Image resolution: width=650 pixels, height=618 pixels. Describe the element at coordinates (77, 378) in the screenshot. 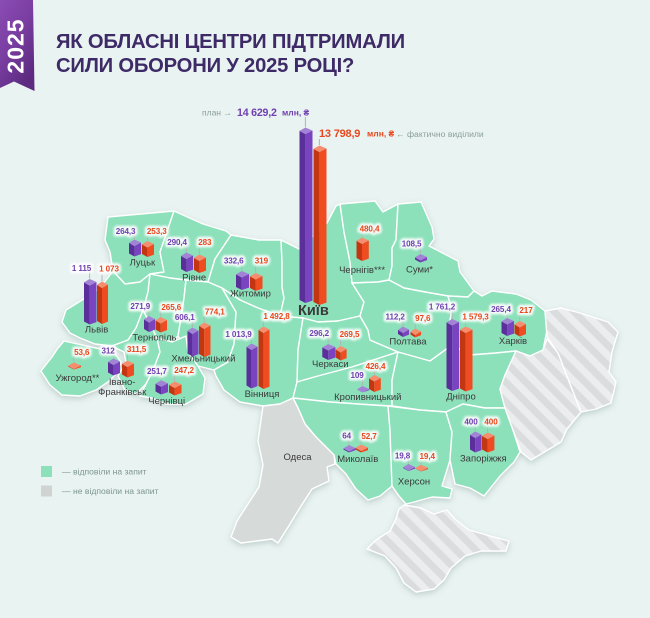

I see `svg-text: Ужгород**` at that location.